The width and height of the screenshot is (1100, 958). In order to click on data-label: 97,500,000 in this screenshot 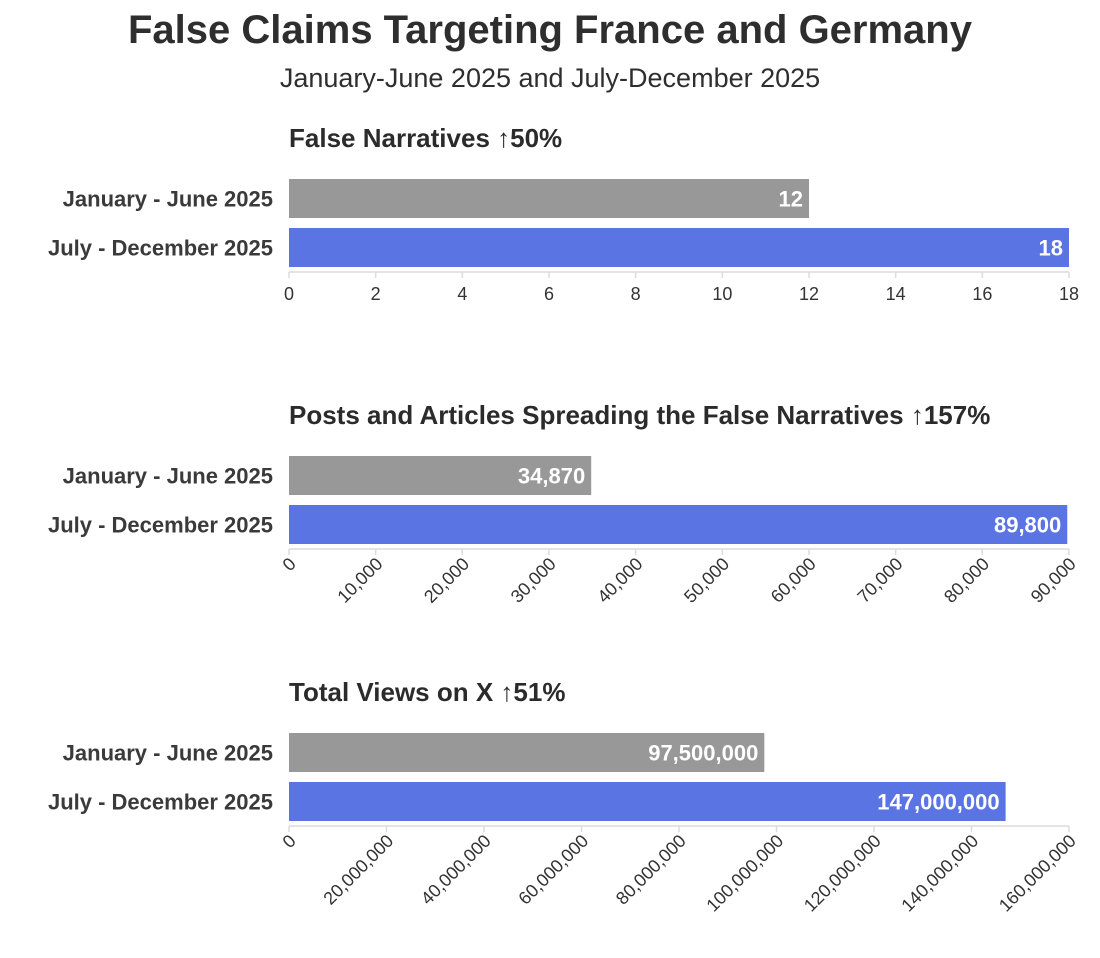, I will do `click(703, 753)`.